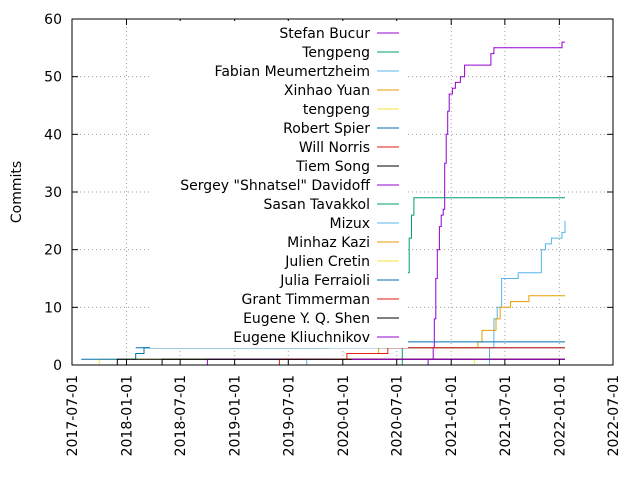 The height and width of the screenshot is (480, 640). What do you see at coordinates (452, 415) in the screenshot?
I see `x-tick-label: 2021-01-01` at bounding box center [452, 415].